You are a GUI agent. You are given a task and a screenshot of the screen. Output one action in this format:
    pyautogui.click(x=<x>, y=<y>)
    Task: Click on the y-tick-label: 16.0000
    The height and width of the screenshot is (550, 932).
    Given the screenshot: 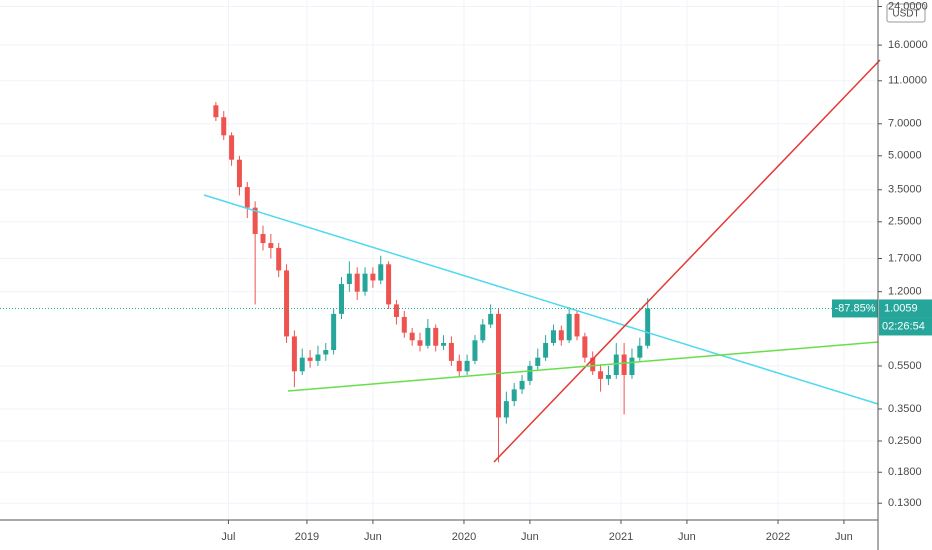 What is the action you would take?
    pyautogui.click(x=908, y=45)
    